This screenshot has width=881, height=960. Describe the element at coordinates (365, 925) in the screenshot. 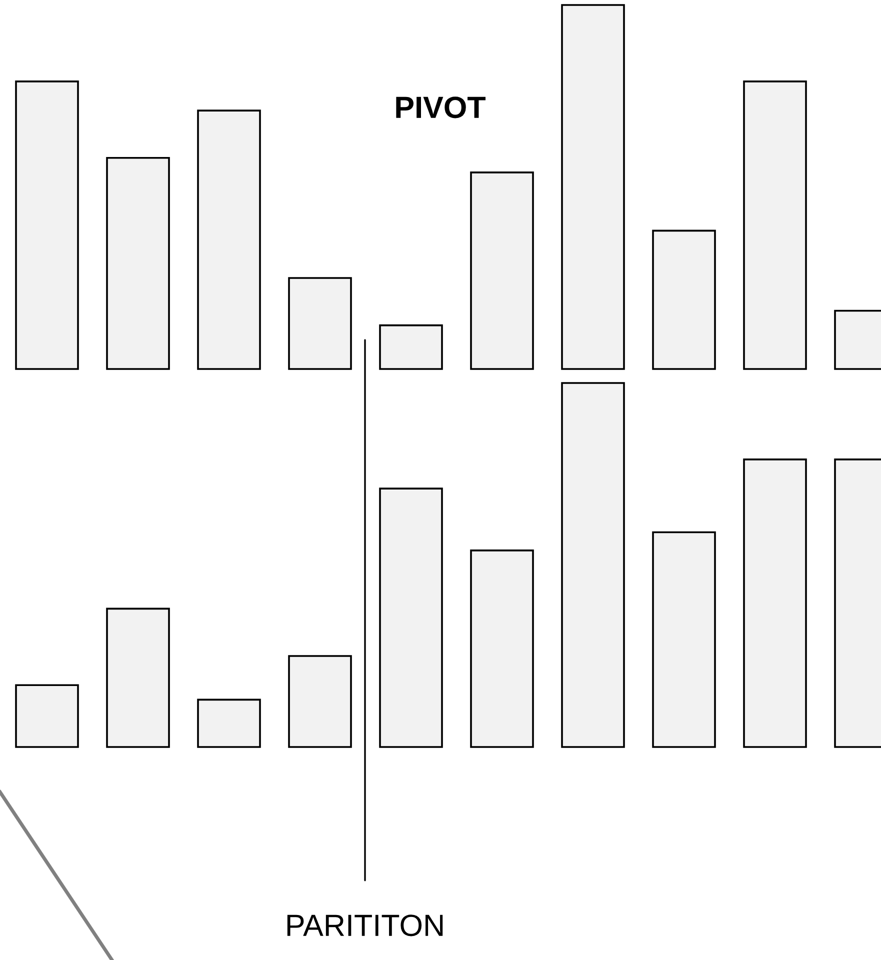

I see `text: PARITITON` at that location.